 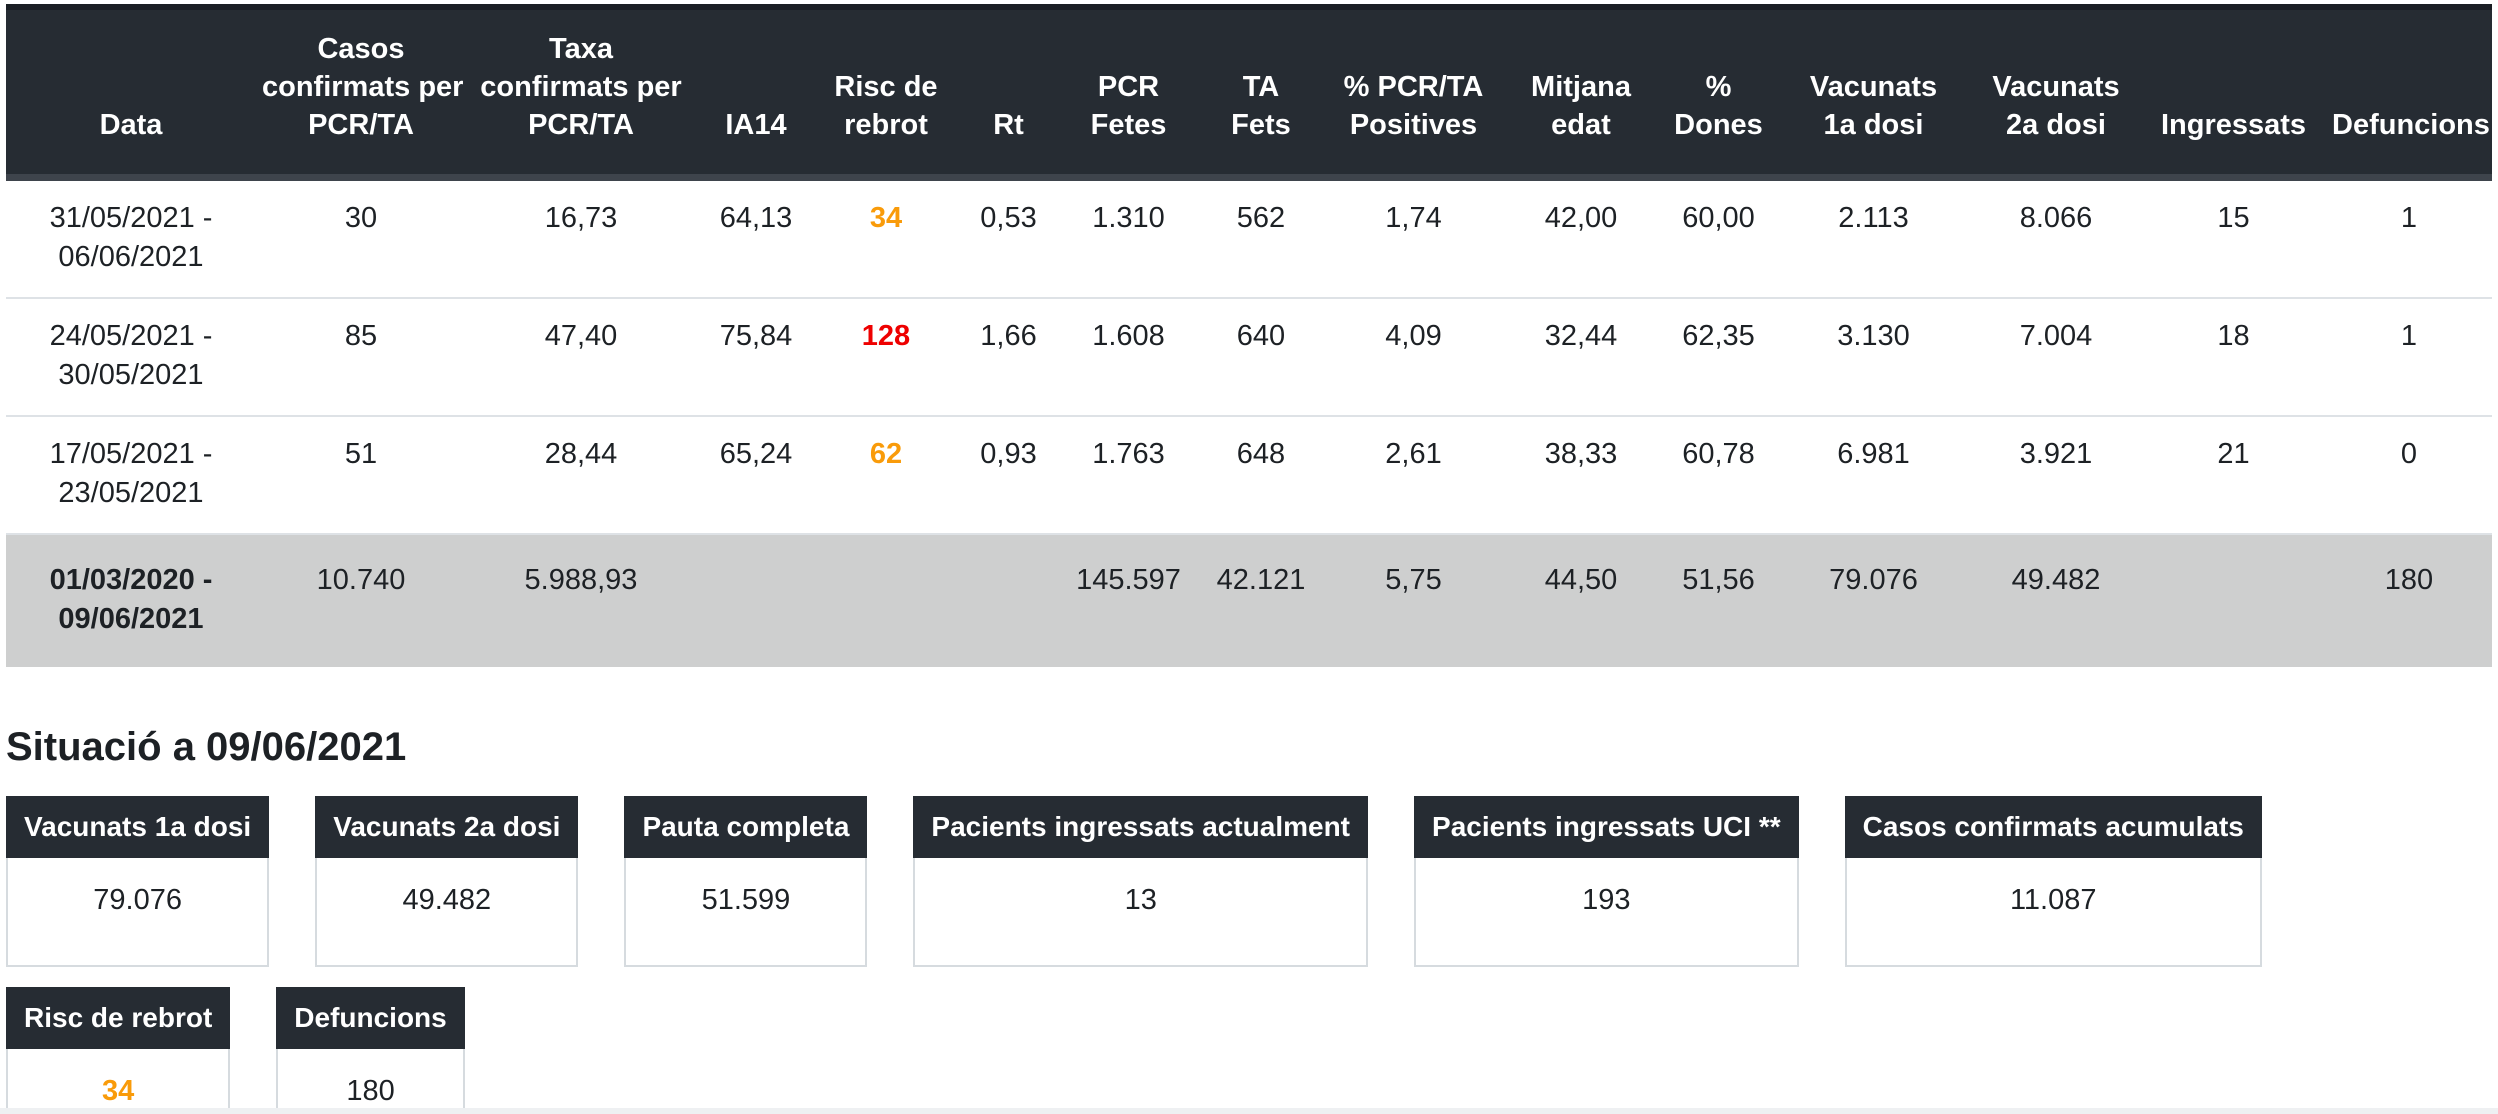 What do you see at coordinates (1261, 218) in the screenshot?
I see `value-cell: 562` at bounding box center [1261, 218].